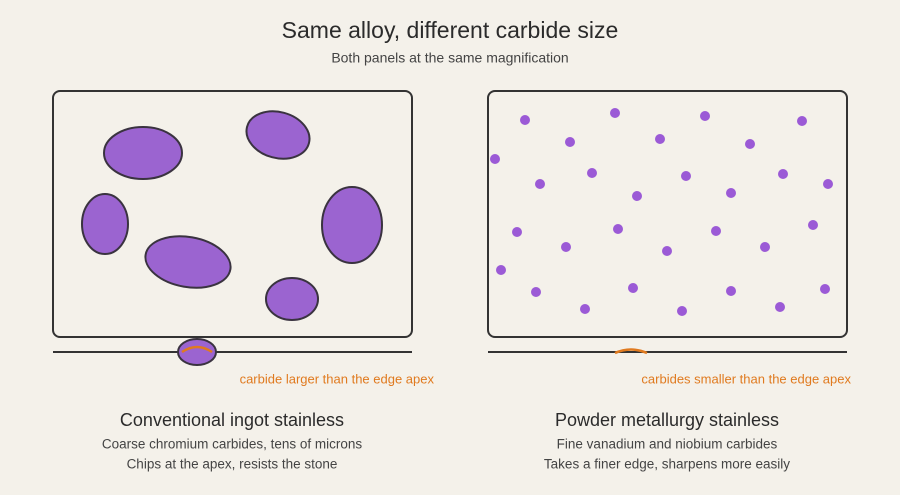 The height and width of the screenshot is (495, 900). What do you see at coordinates (232, 420) in the screenshot?
I see `panel-title: Conventional ingot stainless` at bounding box center [232, 420].